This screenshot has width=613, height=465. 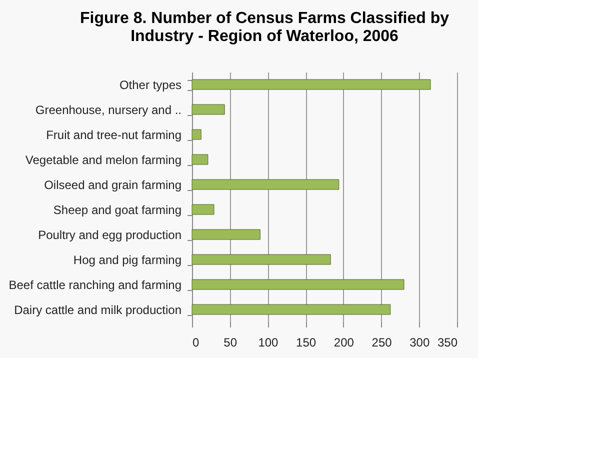 I want to click on x-tick-label: 50, so click(x=231, y=343).